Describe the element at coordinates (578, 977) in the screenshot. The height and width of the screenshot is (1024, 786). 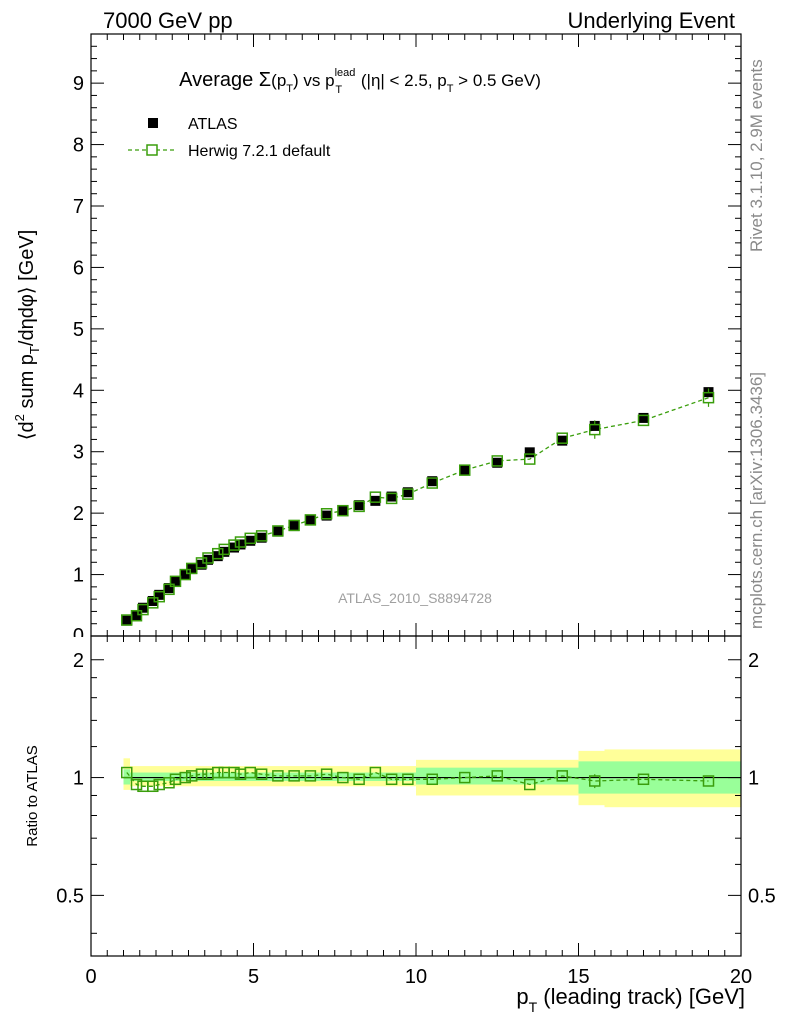
I see `x-tick-label: 15` at that location.